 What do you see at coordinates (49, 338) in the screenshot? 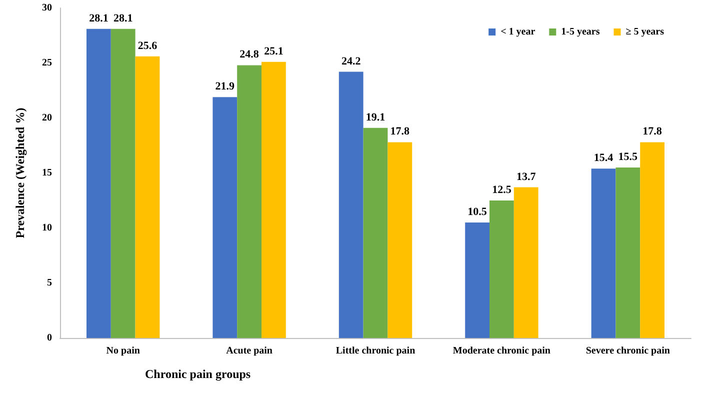
I see `y-tick-label: 0` at bounding box center [49, 338].